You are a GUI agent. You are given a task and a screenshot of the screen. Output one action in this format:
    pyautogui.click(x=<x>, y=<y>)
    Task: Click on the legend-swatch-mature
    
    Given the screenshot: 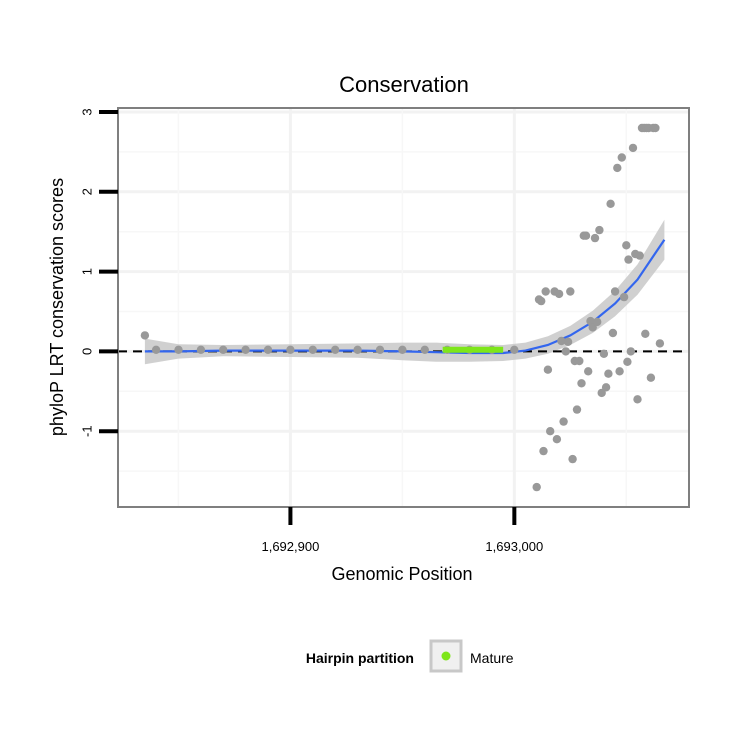 What is the action you would take?
    pyautogui.click(x=446, y=656)
    